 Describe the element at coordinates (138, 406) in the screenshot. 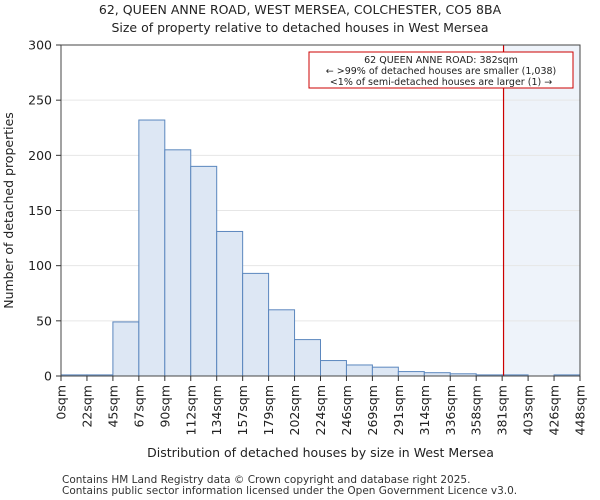

I see `x-tick-label: 67sqm` at that location.